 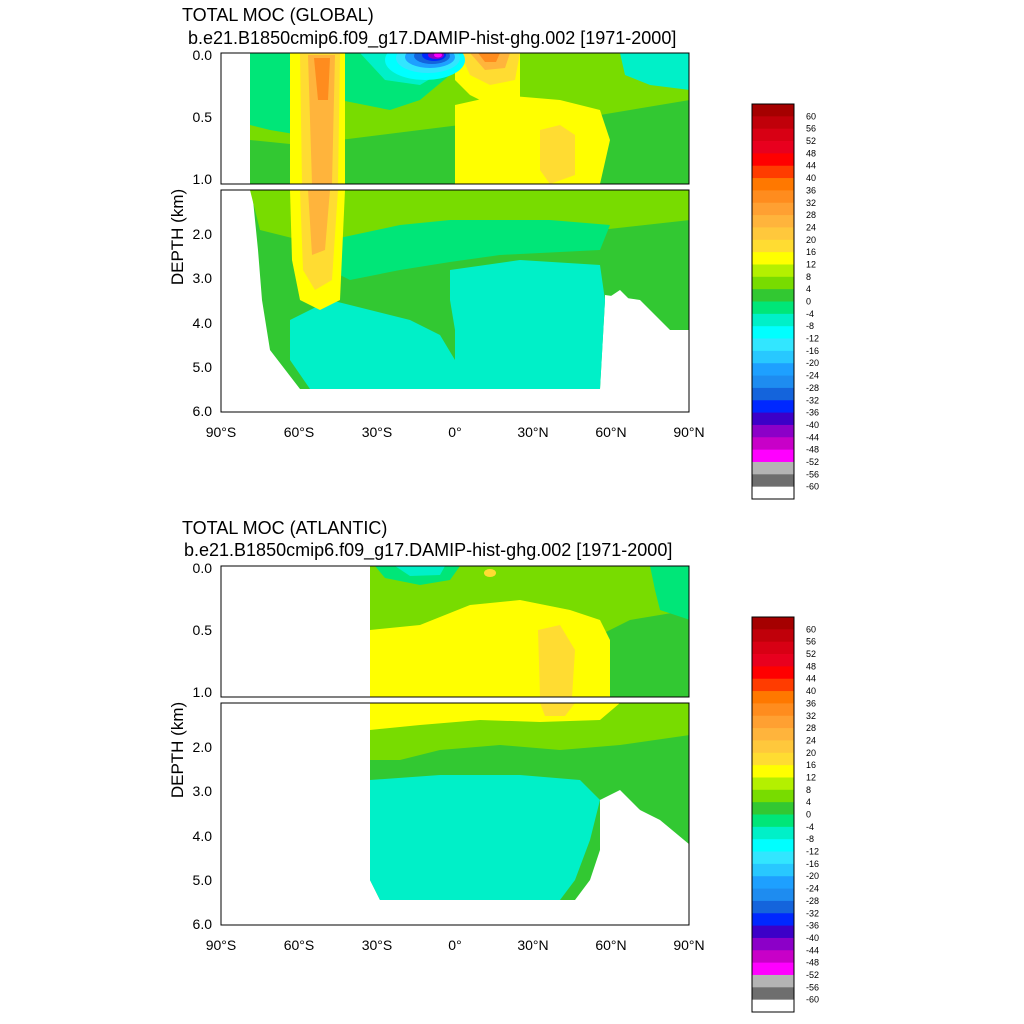 I want to click on colorbar-label: 48, so click(x=811, y=153).